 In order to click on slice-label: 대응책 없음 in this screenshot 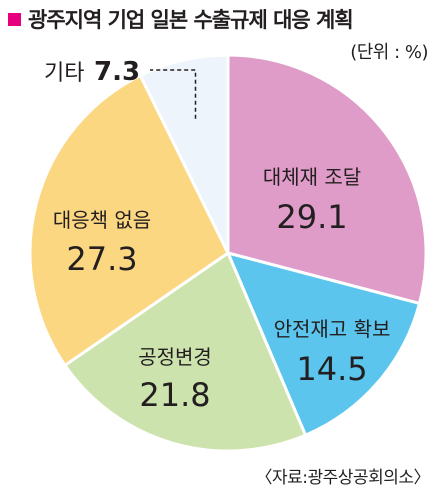, I will do `click(102, 220)`.